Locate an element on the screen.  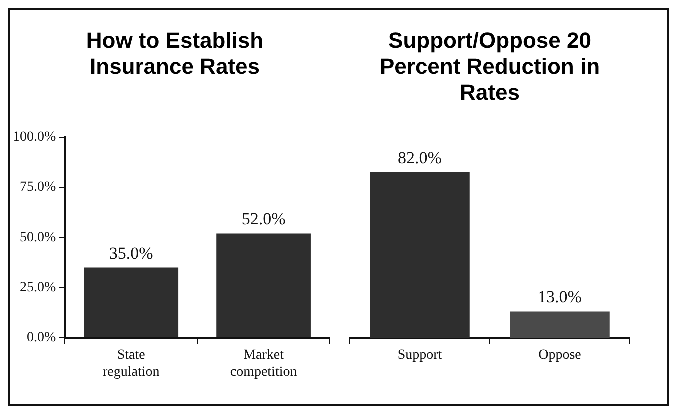
x-tick-label: Market competition is located at coordinates (264, 364).